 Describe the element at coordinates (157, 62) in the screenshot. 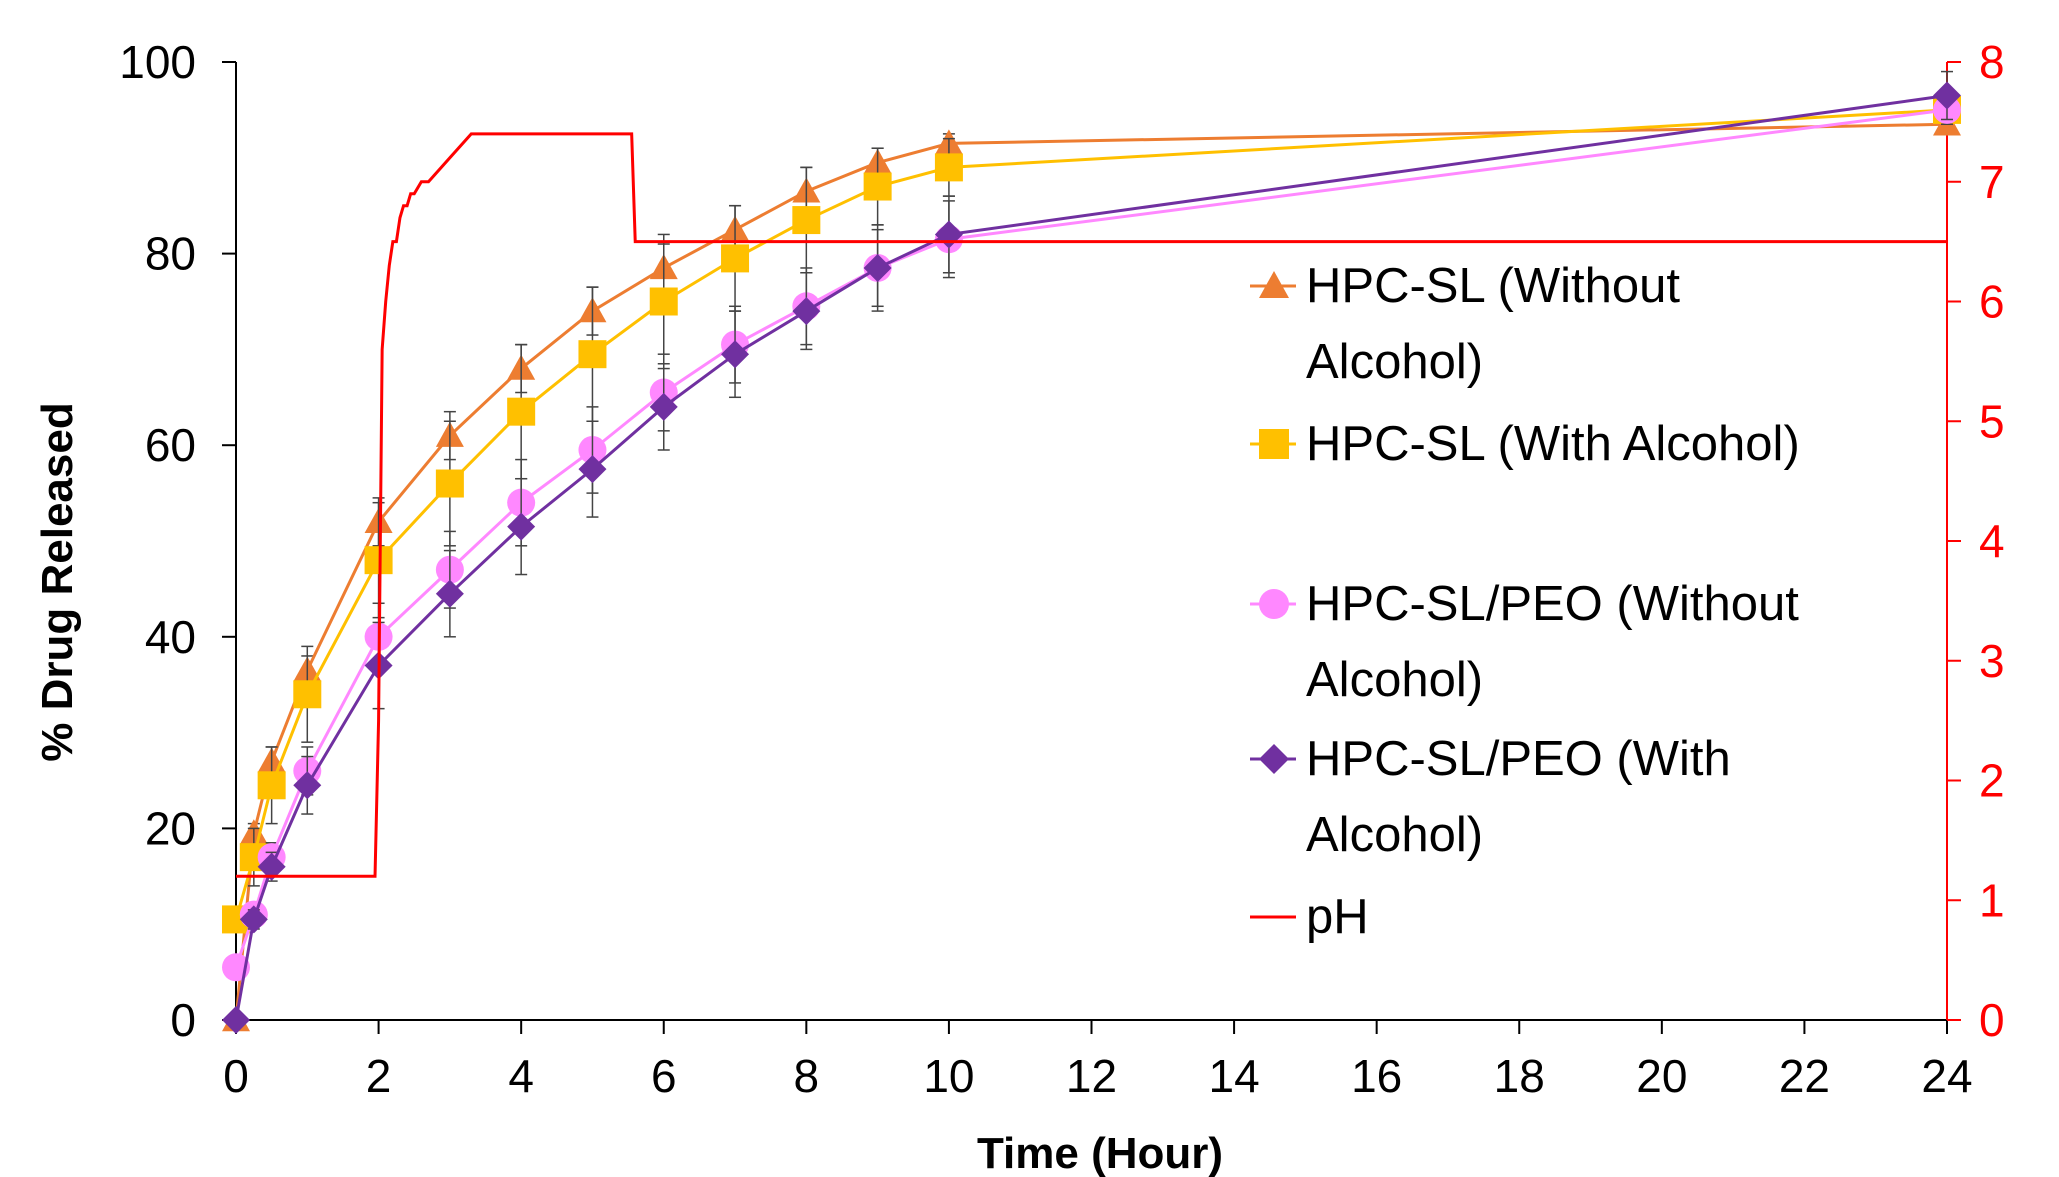

I see `y-tick-label: 100` at that location.